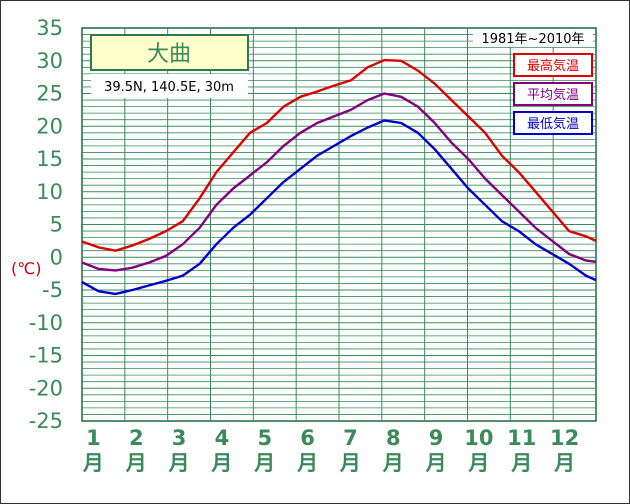 The image size is (630, 504). What do you see at coordinates (264, 438) in the screenshot?
I see `month-number: 5` at bounding box center [264, 438].